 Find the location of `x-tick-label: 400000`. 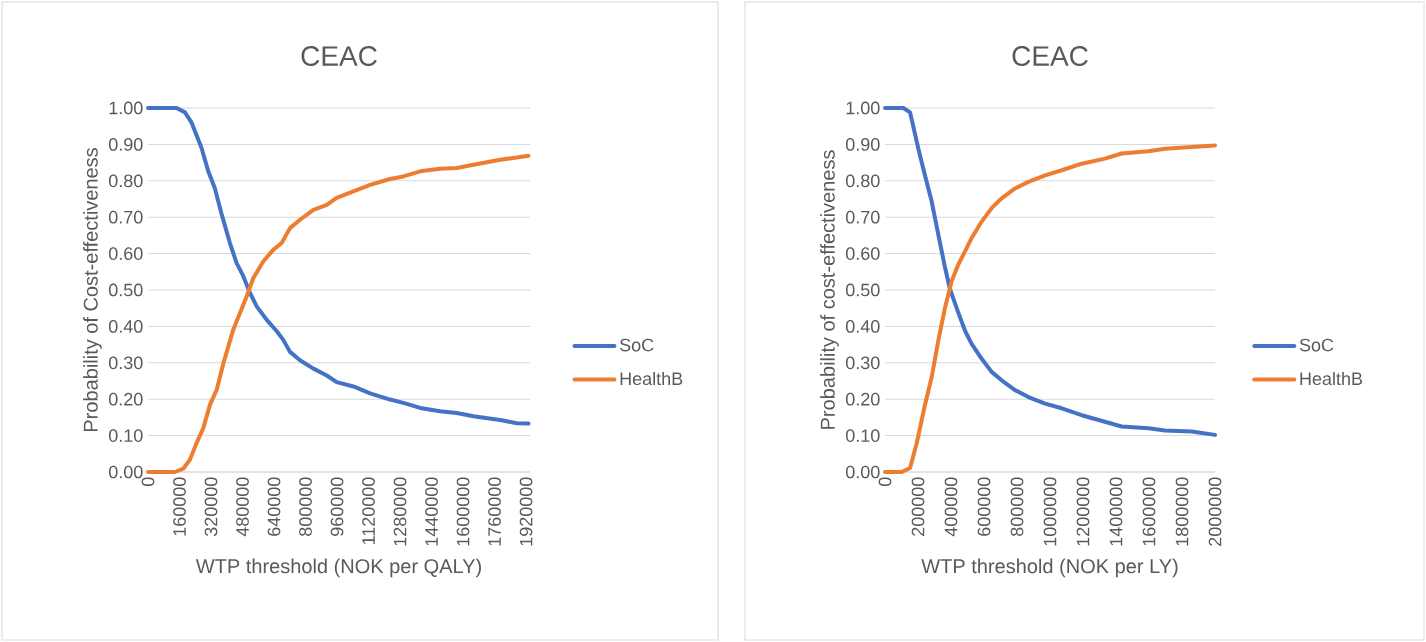

x-tick-label: 400000 is located at coordinates (951, 507).